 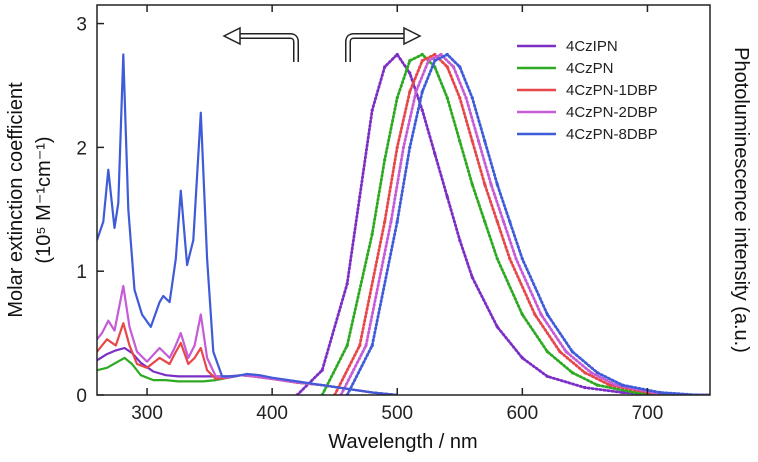 I want to click on absorption-line-4czpn-2dbp, so click(x=247, y=339).